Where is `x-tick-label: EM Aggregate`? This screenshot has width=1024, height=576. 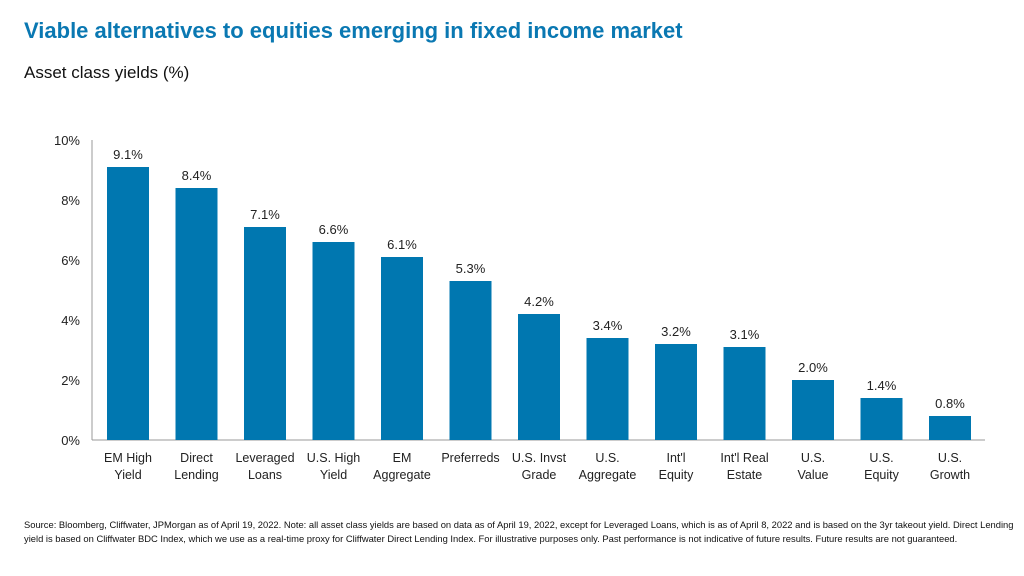
x-tick-label: EM Aggregate is located at coordinates (402, 466).